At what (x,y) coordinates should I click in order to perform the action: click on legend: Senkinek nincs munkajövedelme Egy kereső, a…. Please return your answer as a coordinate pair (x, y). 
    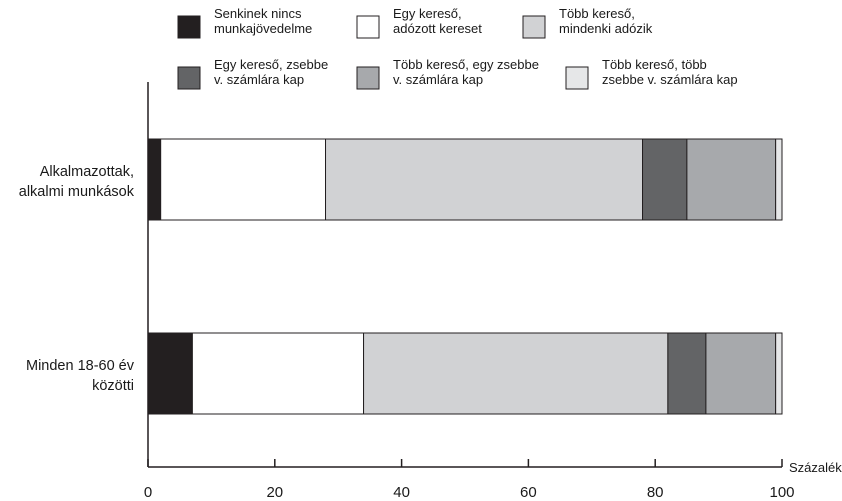
    Looking at the image, I should click on (457, 48).